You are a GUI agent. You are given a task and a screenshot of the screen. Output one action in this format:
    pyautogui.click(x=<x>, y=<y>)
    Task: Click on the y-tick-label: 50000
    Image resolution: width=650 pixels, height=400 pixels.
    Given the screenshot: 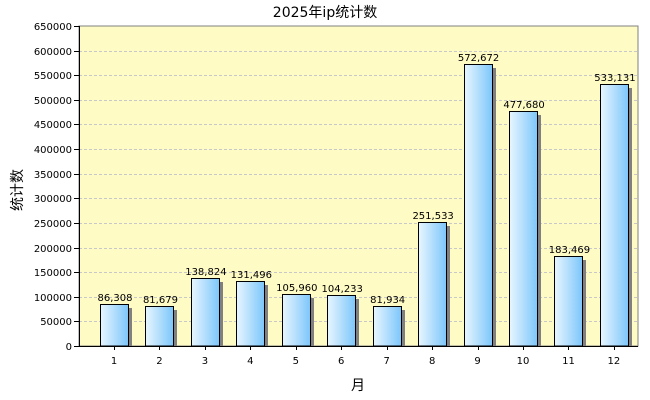 What is the action you would take?
    pyautogui.click(x=56, y=322)
    